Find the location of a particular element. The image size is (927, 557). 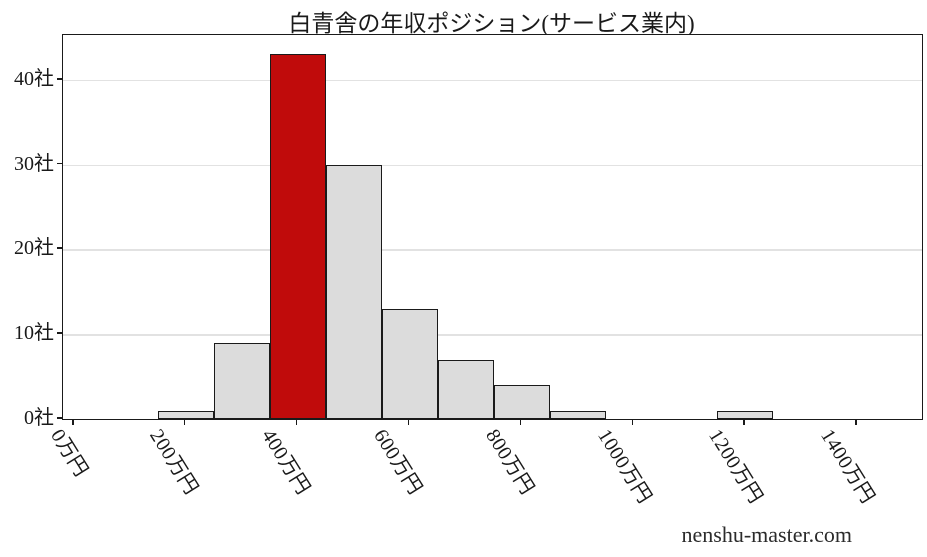

histogram-bar-800万円 is located at coordinates (521, 402).